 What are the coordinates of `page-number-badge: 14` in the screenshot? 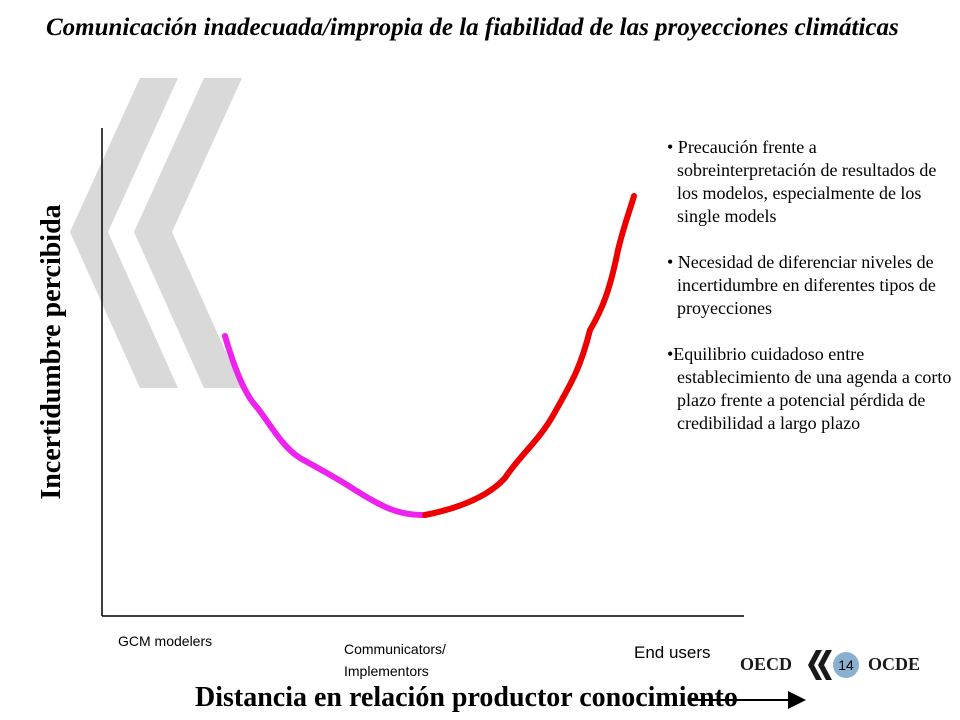 It's located at (846, 665).